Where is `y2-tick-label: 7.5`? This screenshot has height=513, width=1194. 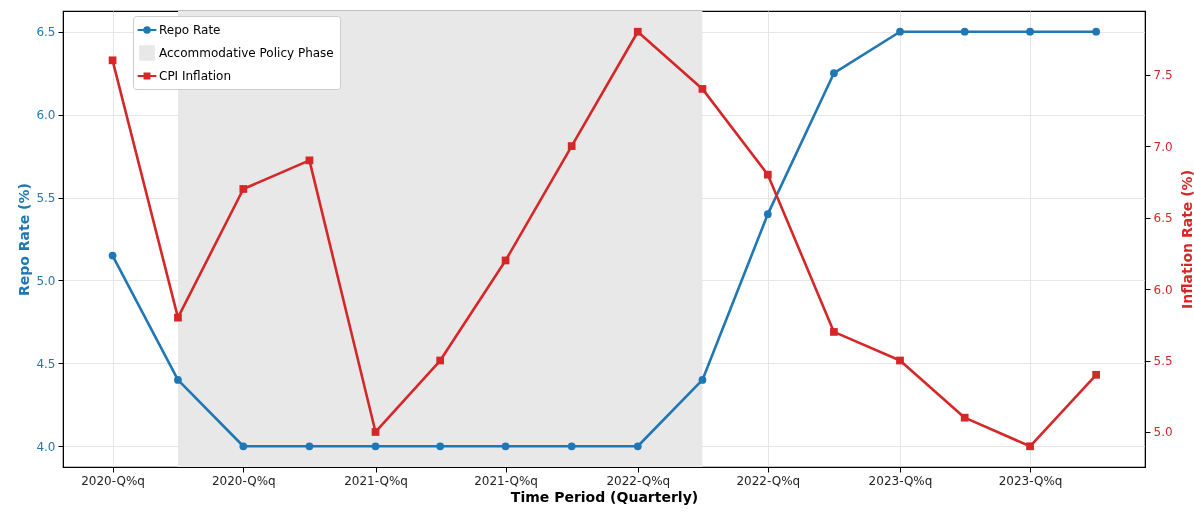
y2-tick-label: 7.5 is located at coordinates (1163, 75).